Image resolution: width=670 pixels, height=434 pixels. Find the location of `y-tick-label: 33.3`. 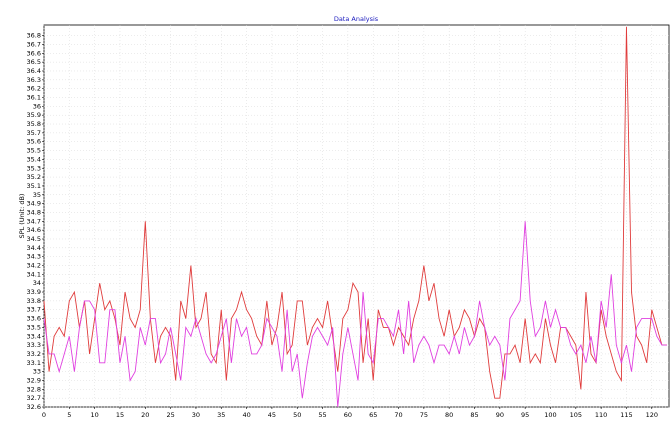

y-tick-label: 33.3 is located at coordinates (34, 345).